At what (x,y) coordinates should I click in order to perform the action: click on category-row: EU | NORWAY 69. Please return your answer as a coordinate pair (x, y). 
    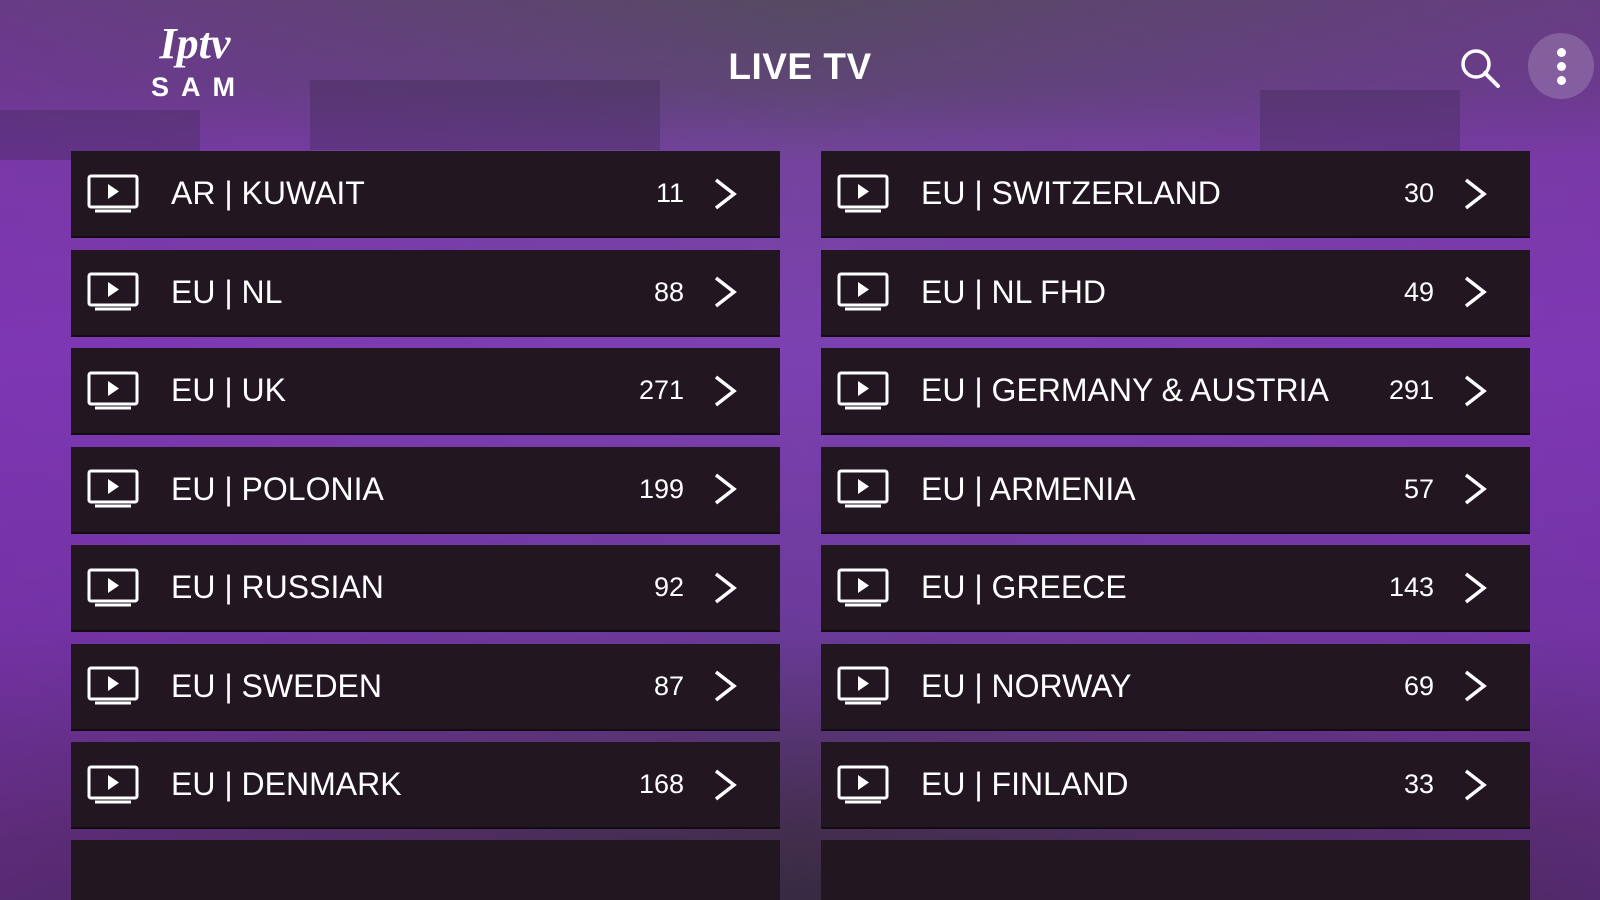
    Looking at the image, I should click on (1175, 687).